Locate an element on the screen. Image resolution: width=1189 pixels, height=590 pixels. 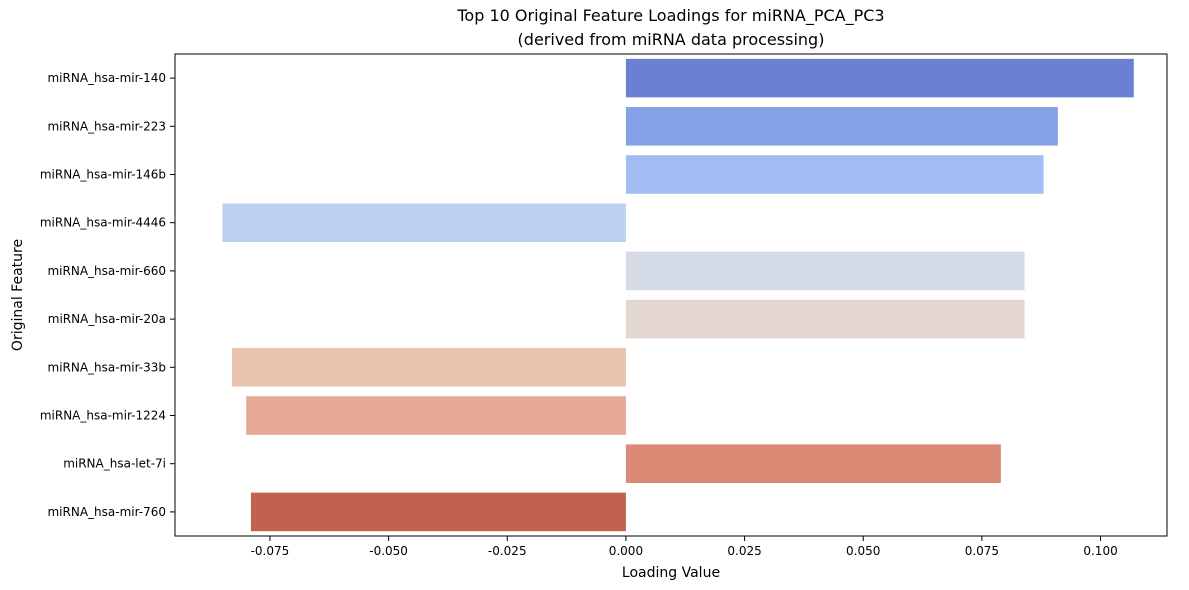
y-tick-label: miRNA_hsa-mir-140 is located at coordinates (106, 78).